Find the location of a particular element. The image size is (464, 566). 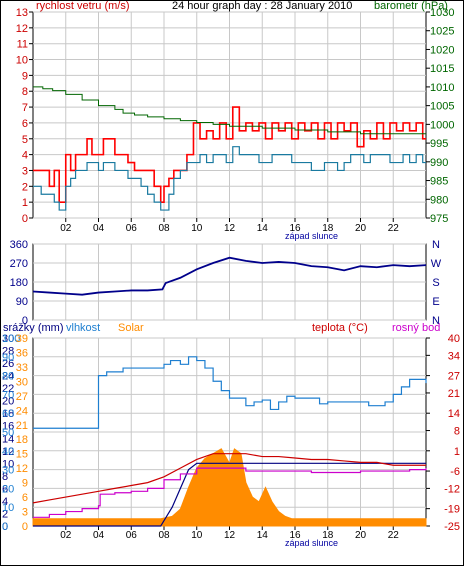

solar-tick-label: 15 is located at coordinates (22, 455).